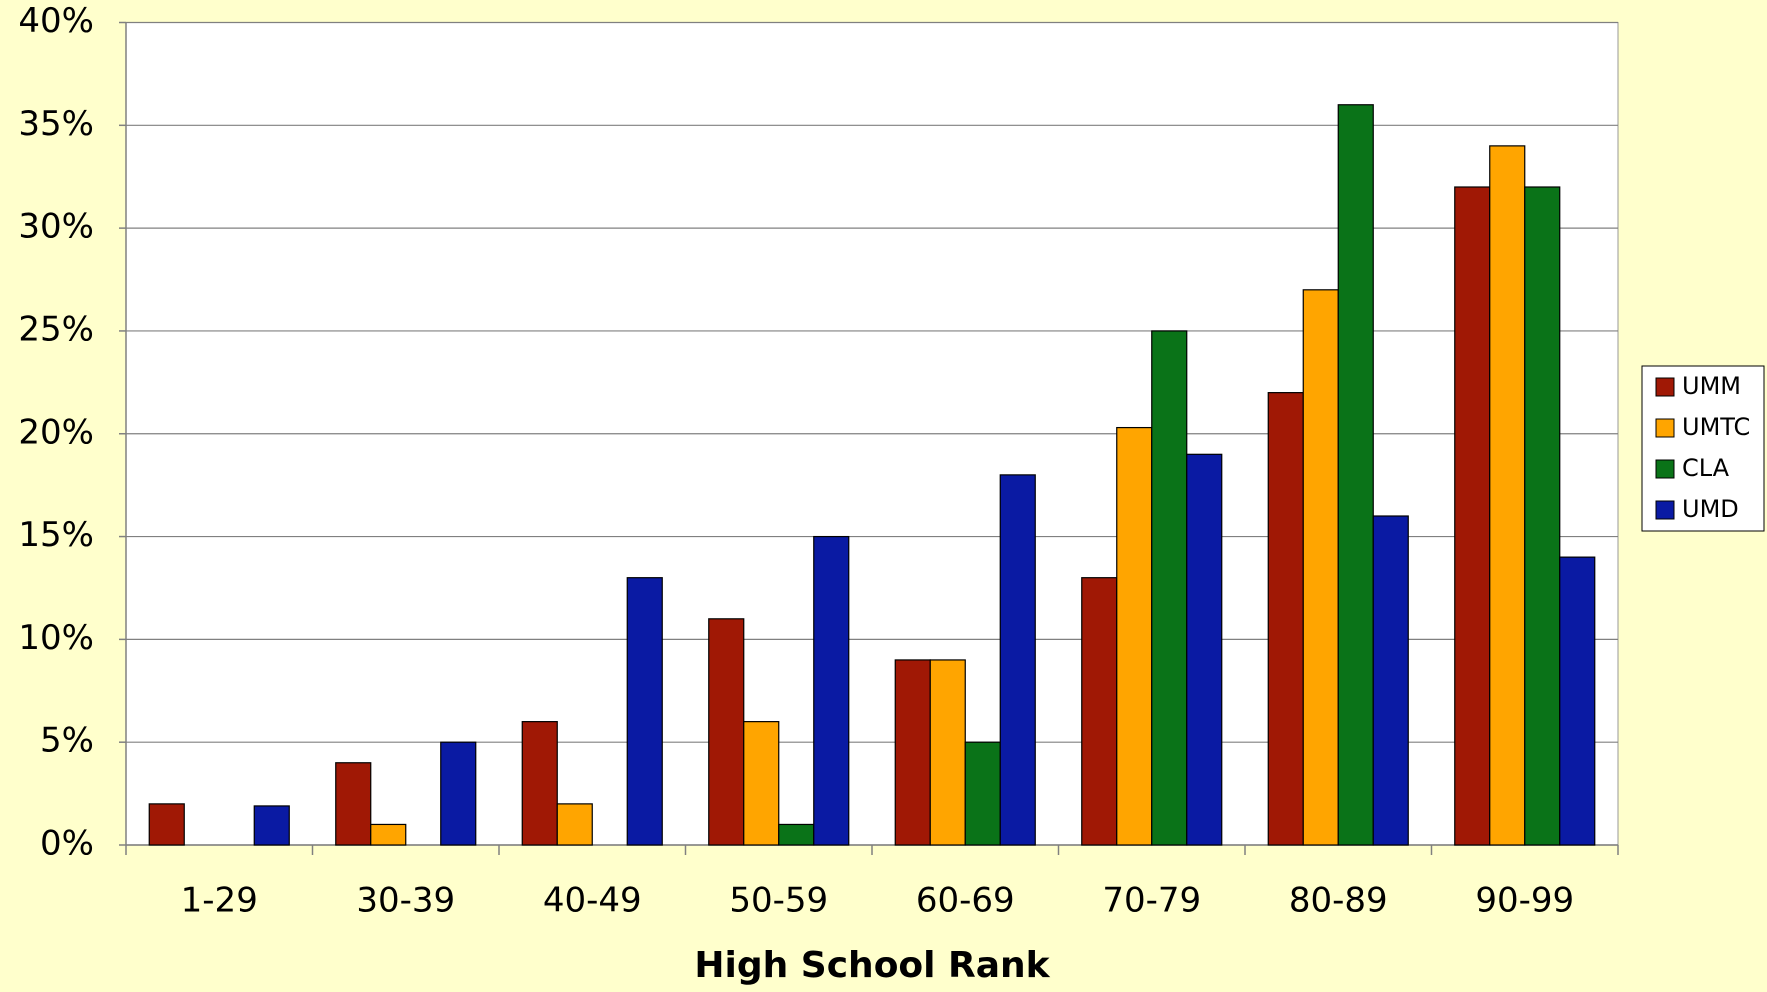 Image resolution: width=1767 pixels, height=992 pixels. Describe the element at coordinates (67, 741) in the screenshot. I see `y-tick-label: 5%` at that location.